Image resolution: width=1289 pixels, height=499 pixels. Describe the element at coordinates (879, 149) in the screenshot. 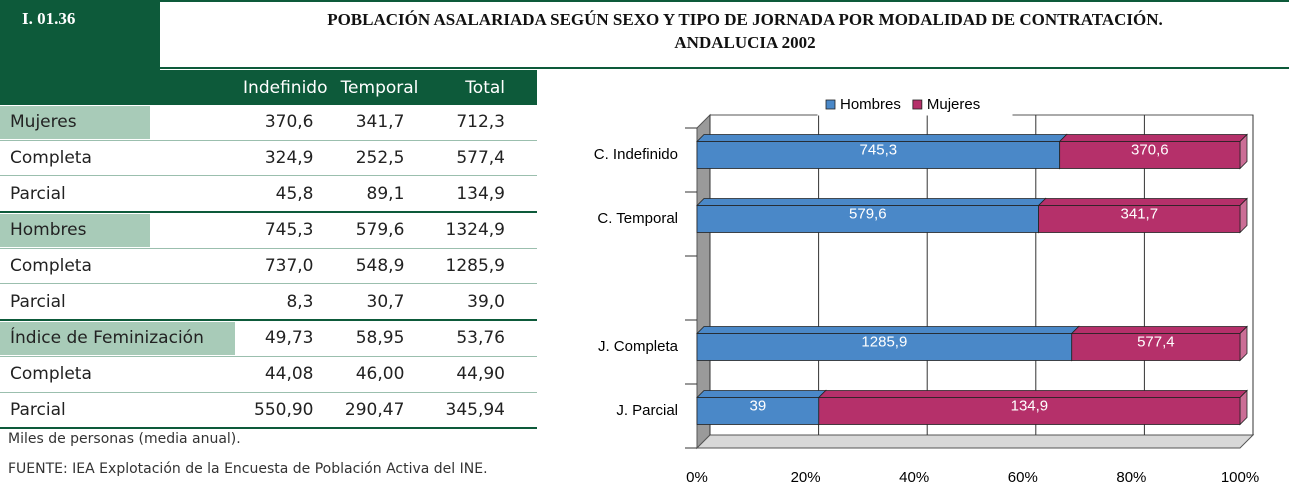

I see `data-label: 745,3` at that location.